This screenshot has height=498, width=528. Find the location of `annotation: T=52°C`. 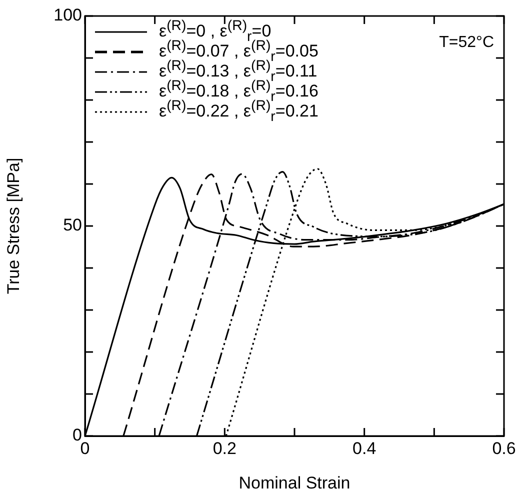

annotation: T=52°C is located at coordinates (466, 43).